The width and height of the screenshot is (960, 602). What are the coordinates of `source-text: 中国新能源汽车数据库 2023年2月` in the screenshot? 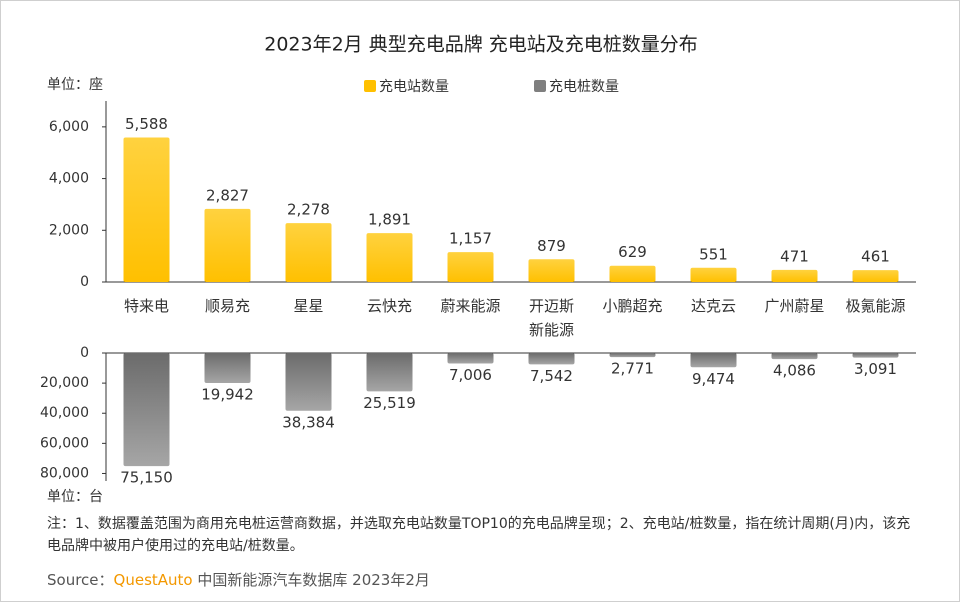 It's located at (313, 580).